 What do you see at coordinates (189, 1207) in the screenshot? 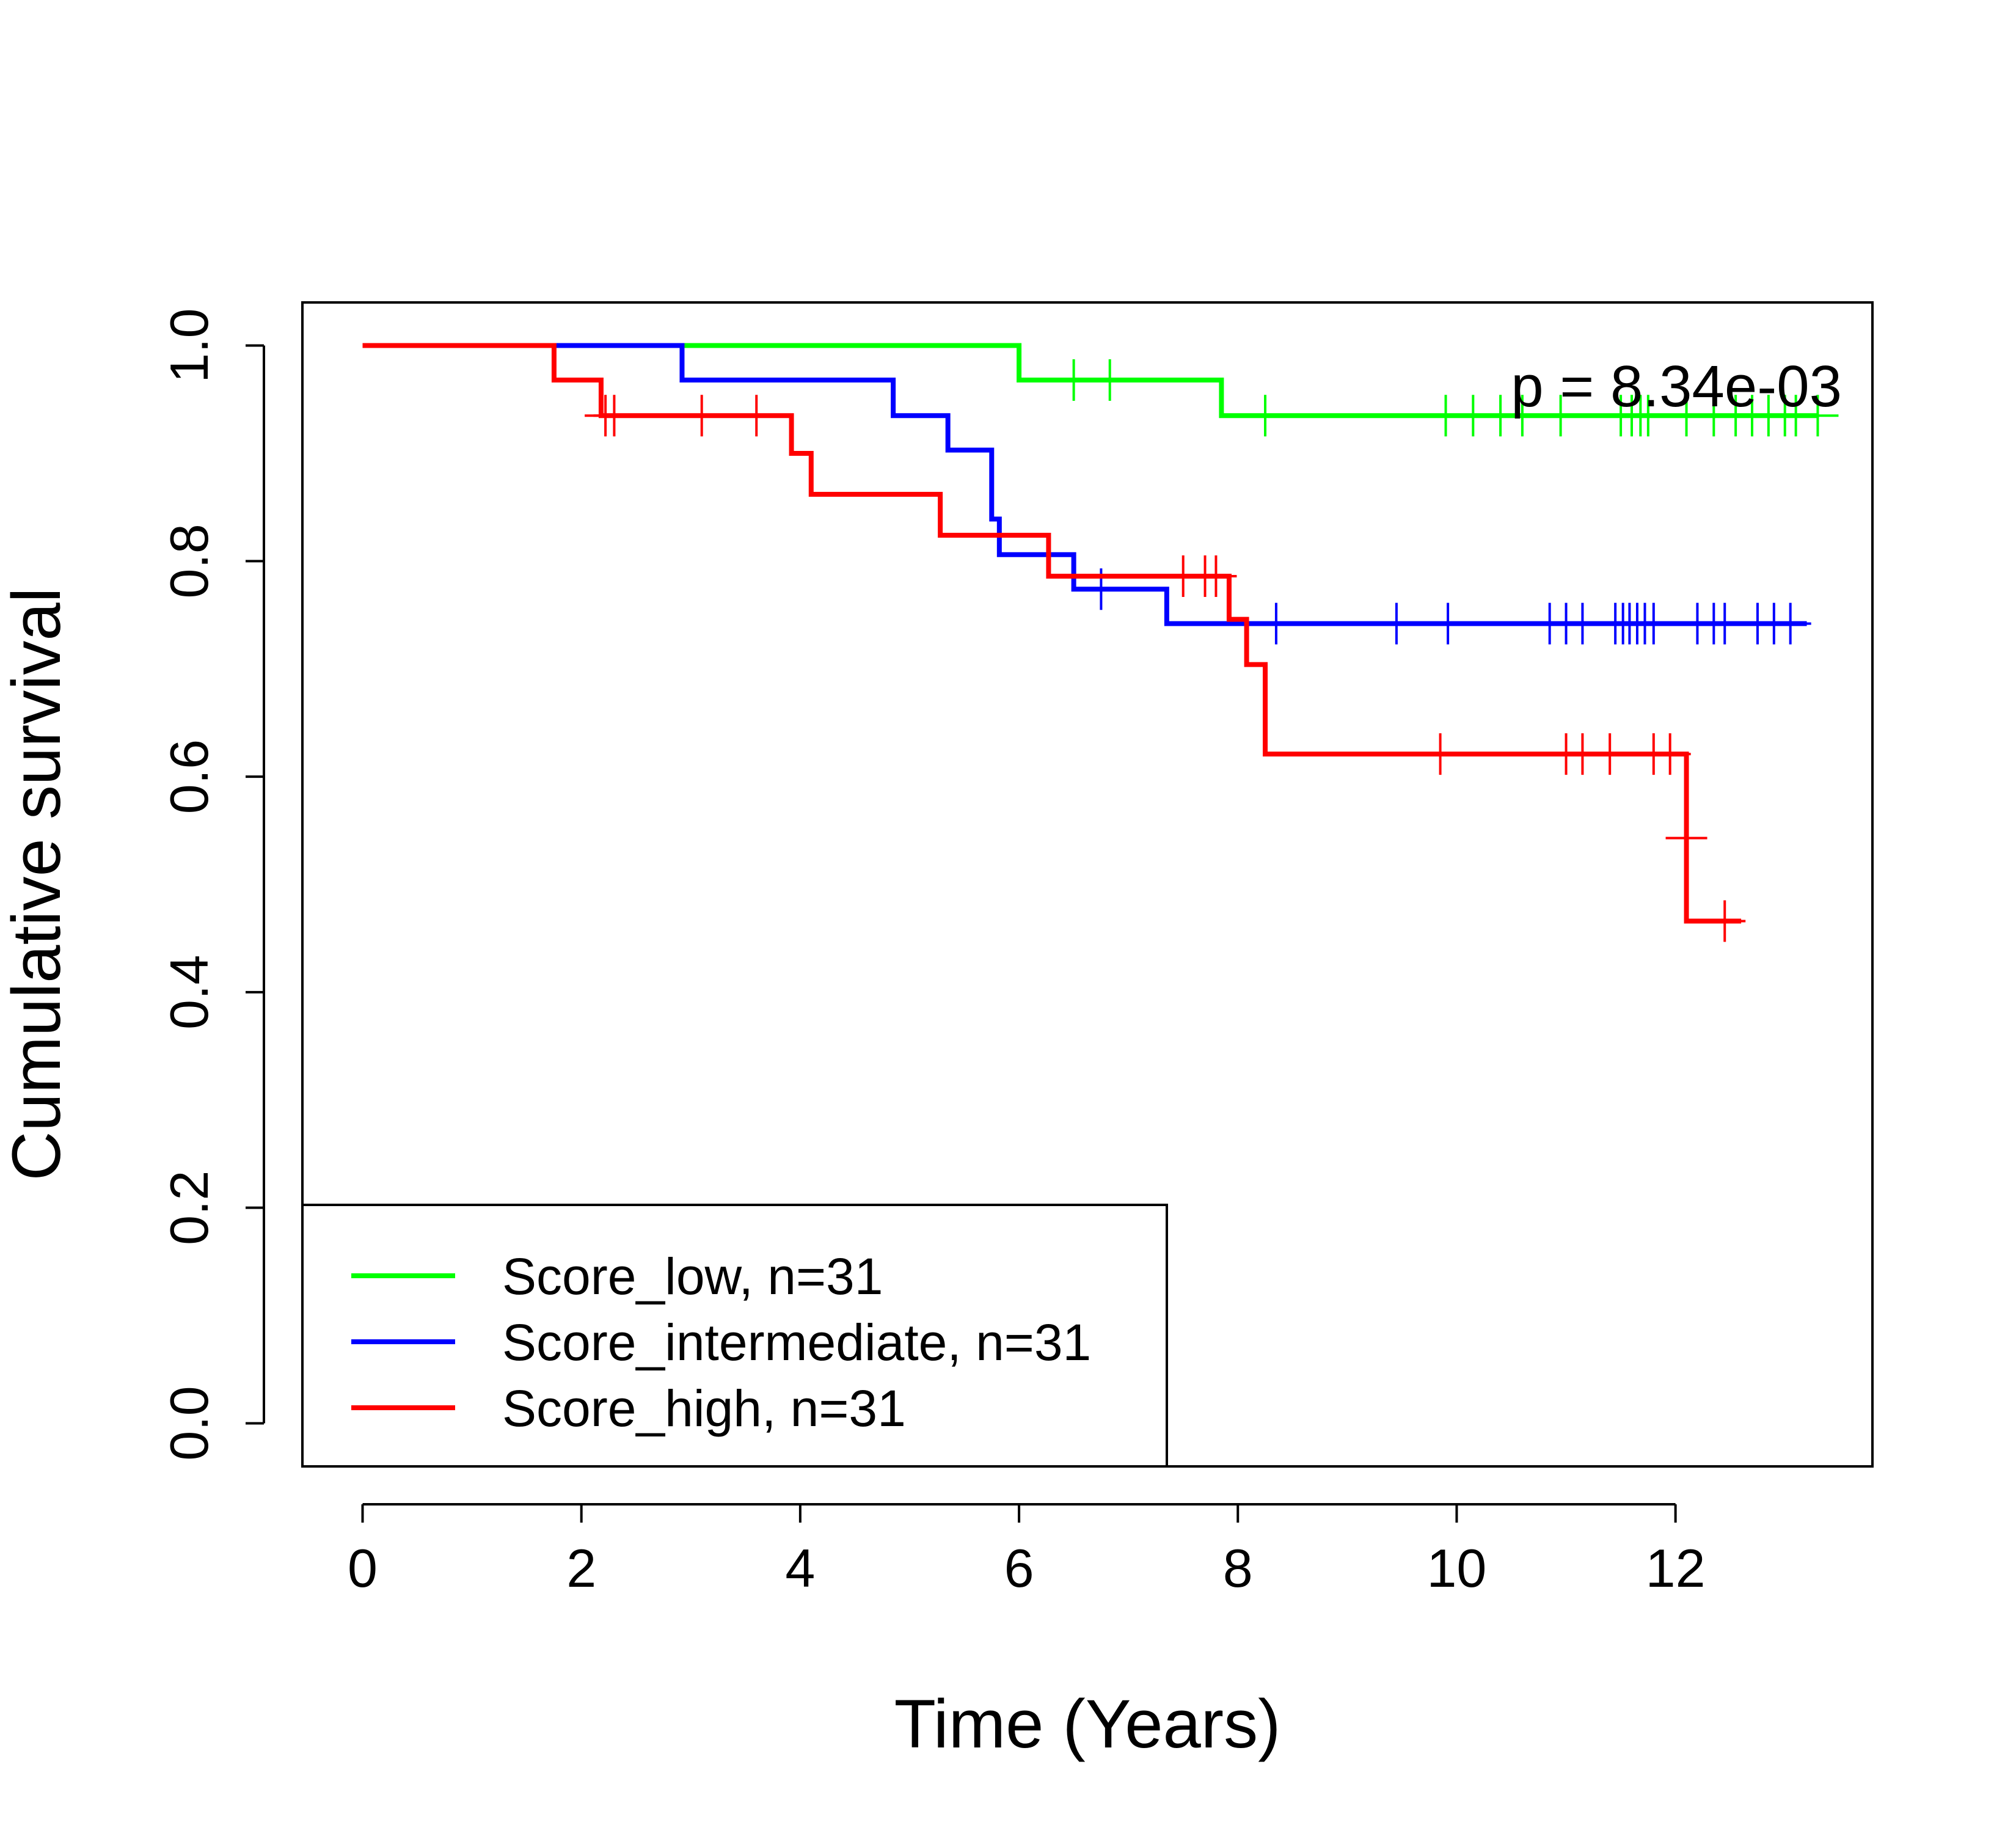
I see `y-tick-label: 0.2` at bounding box center [189, 1207].